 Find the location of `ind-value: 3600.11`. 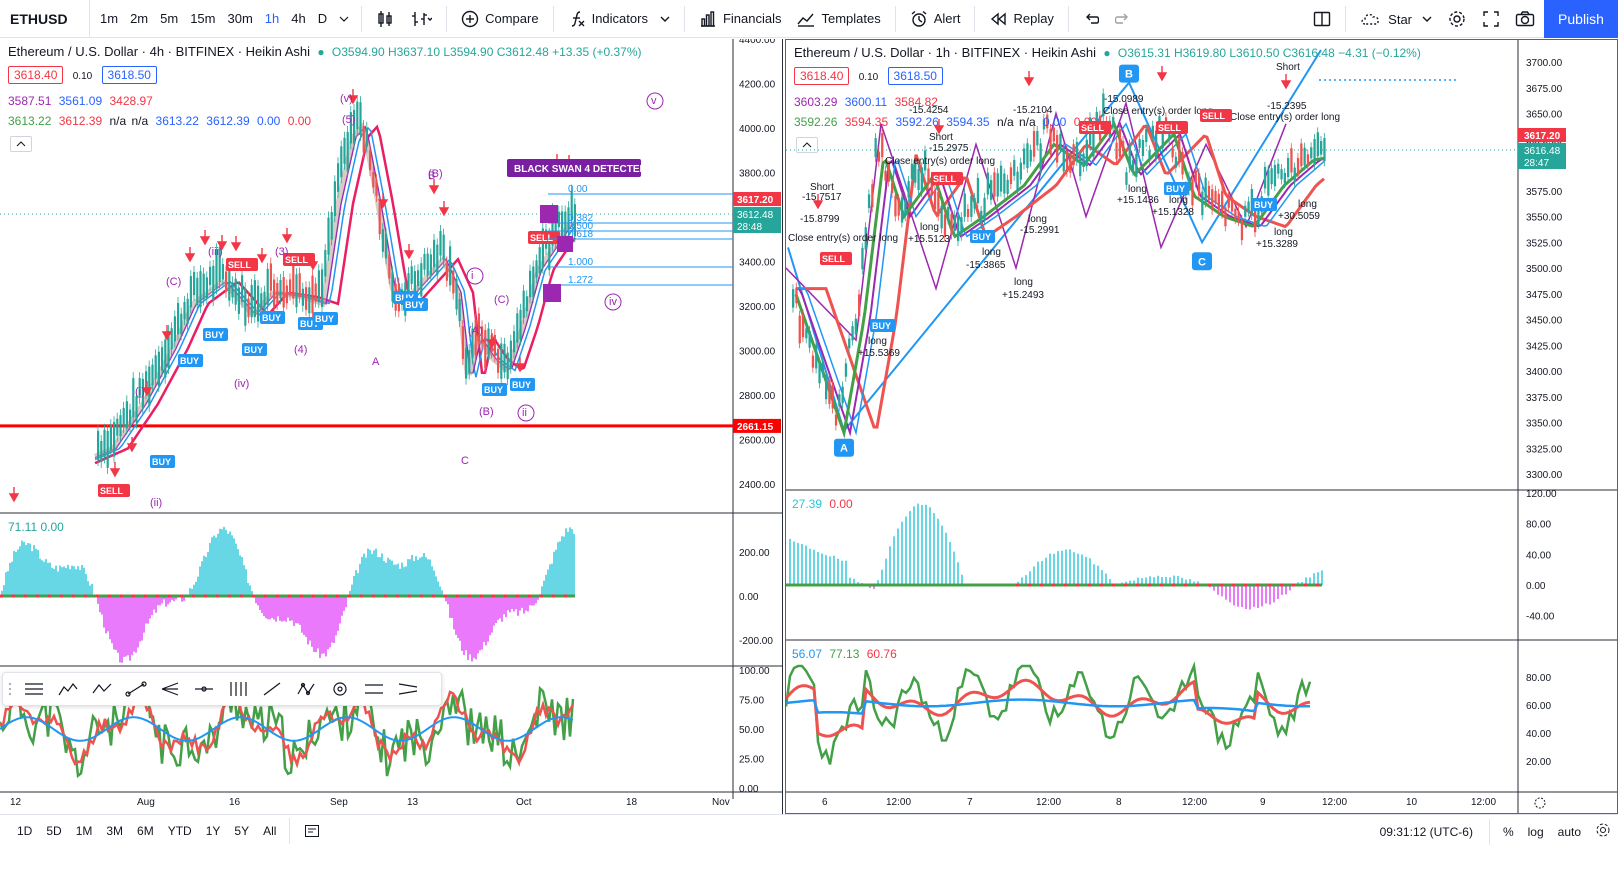

ind-value: 3600.11 is located at coordinates (866, 102).